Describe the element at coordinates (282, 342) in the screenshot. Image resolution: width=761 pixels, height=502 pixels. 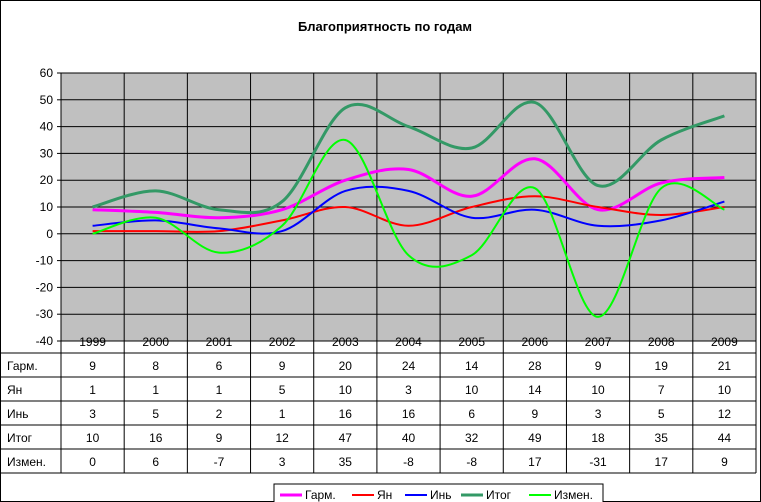
I see `x-tick-label: 2002` at that location.